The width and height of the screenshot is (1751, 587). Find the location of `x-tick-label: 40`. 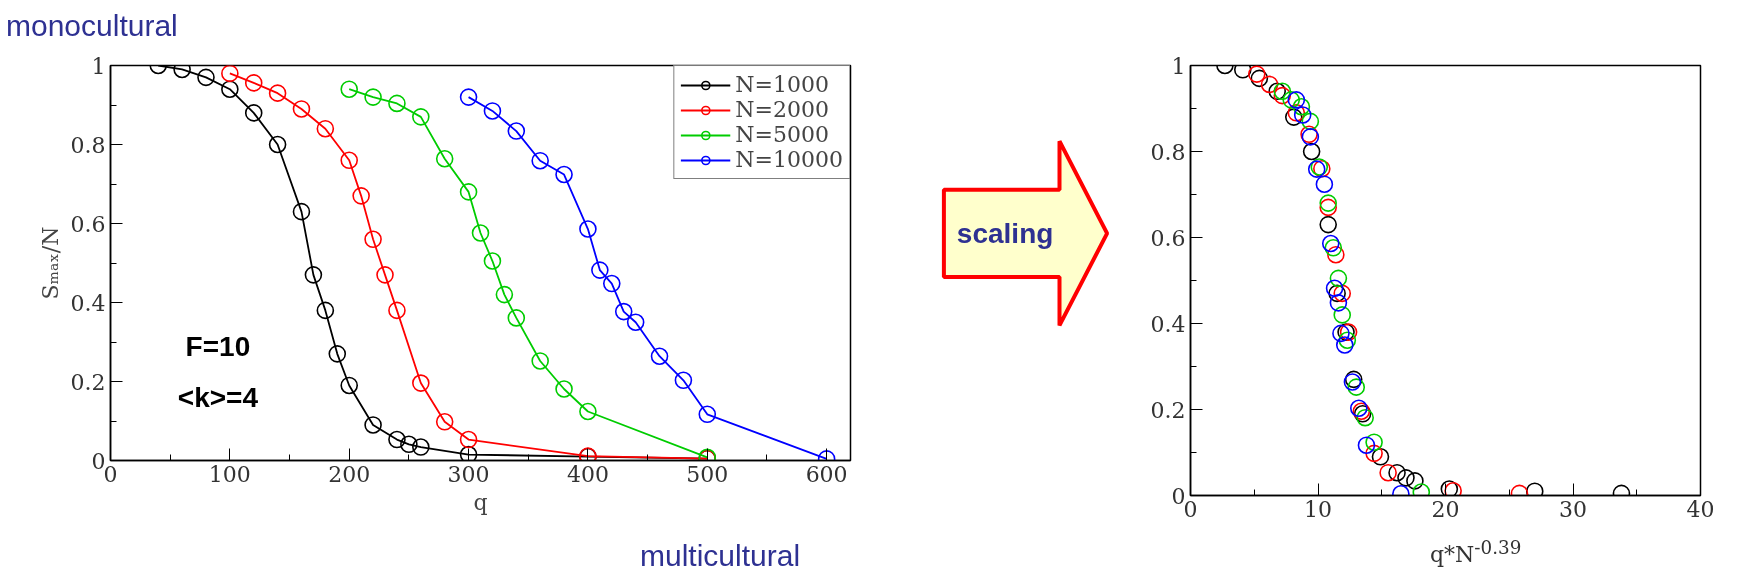

x-tick-label: 40 is located at coordinates (1700, 509).